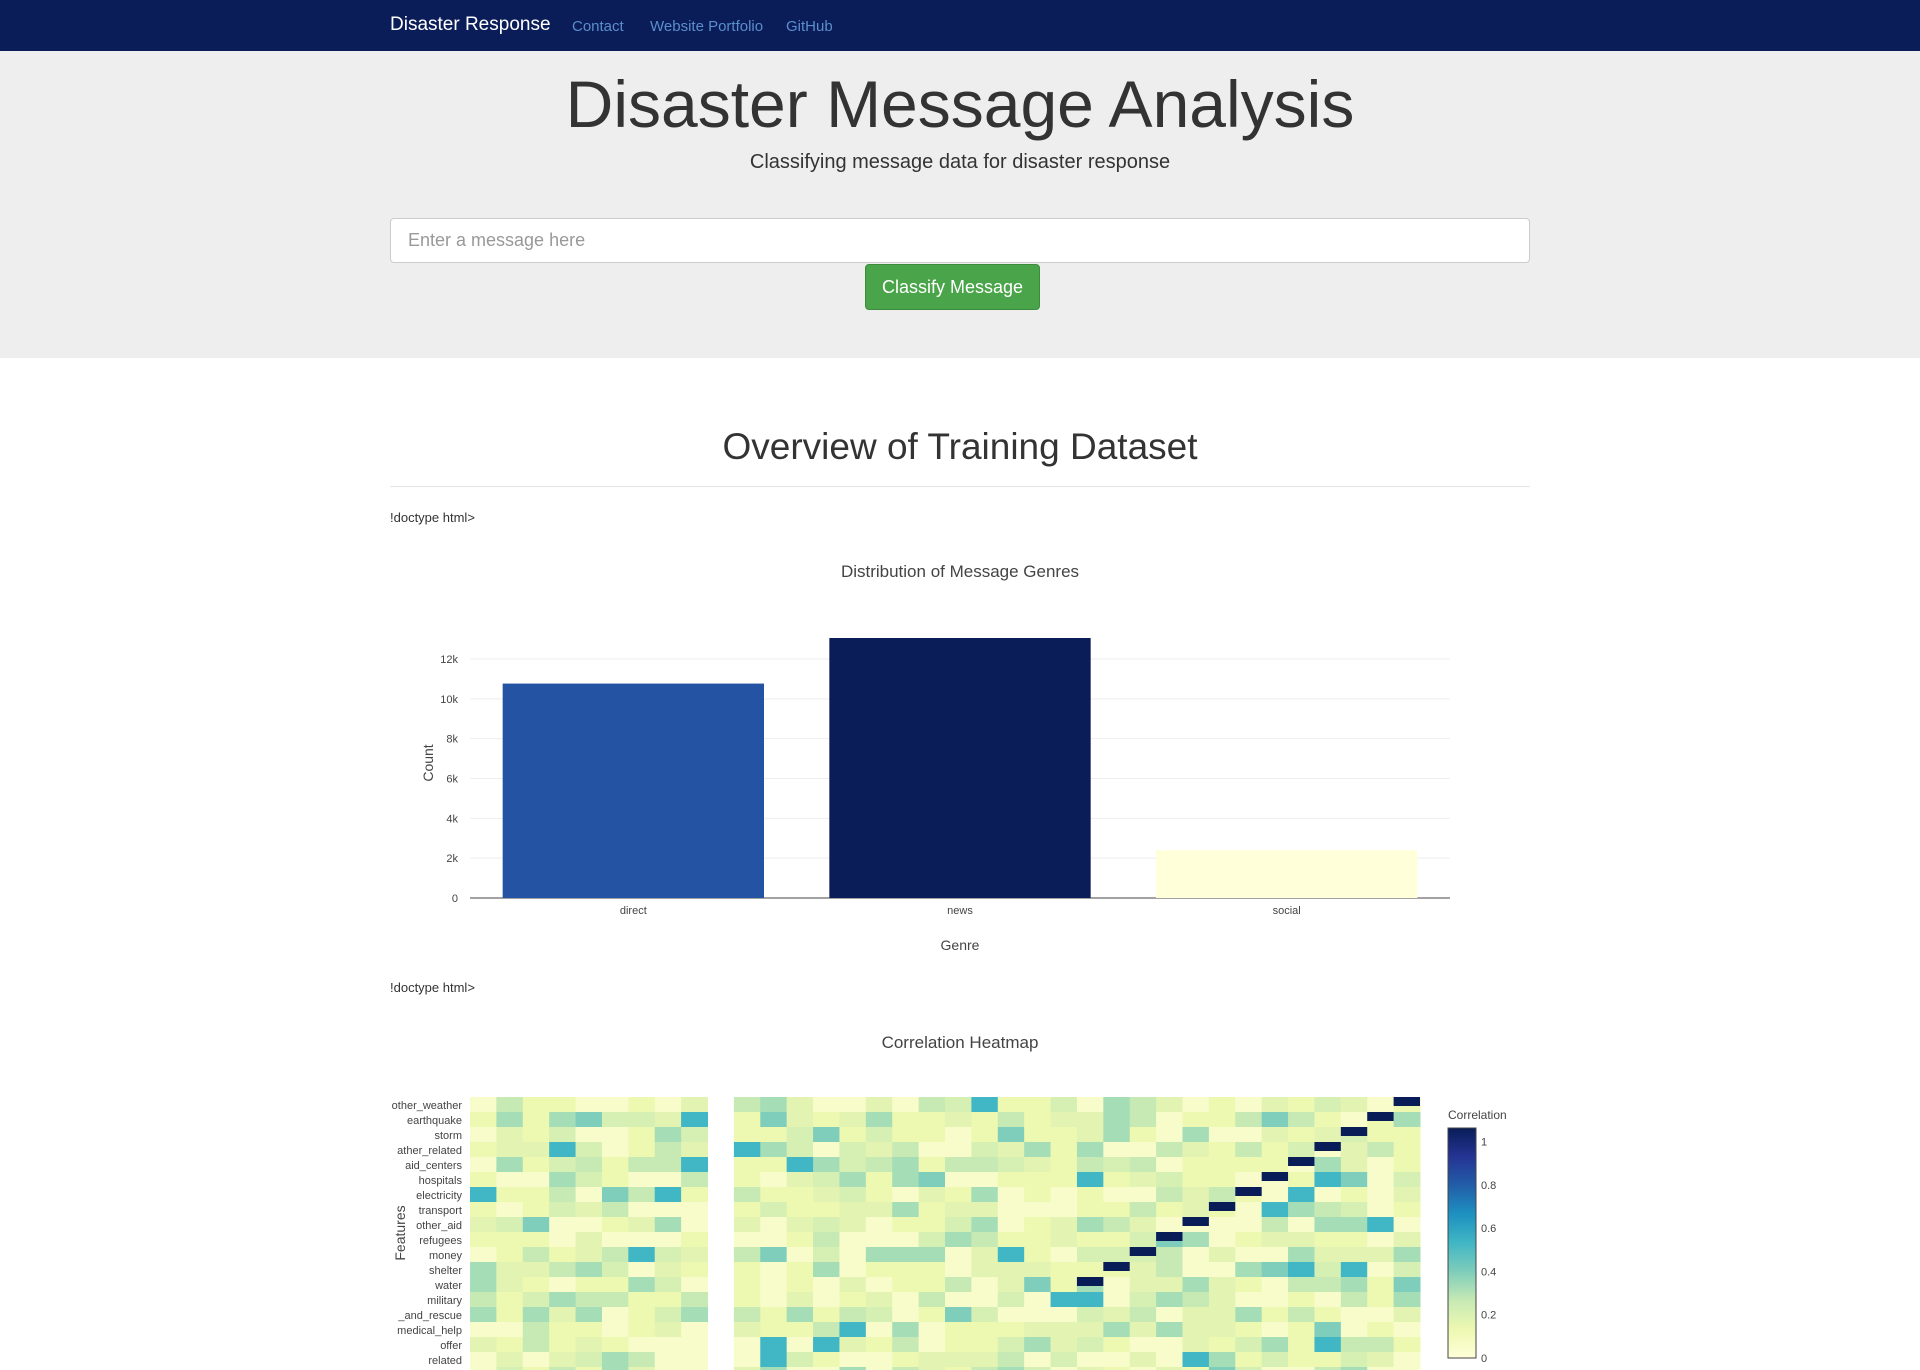  I want to click on bar-direct, so click(633, 790).